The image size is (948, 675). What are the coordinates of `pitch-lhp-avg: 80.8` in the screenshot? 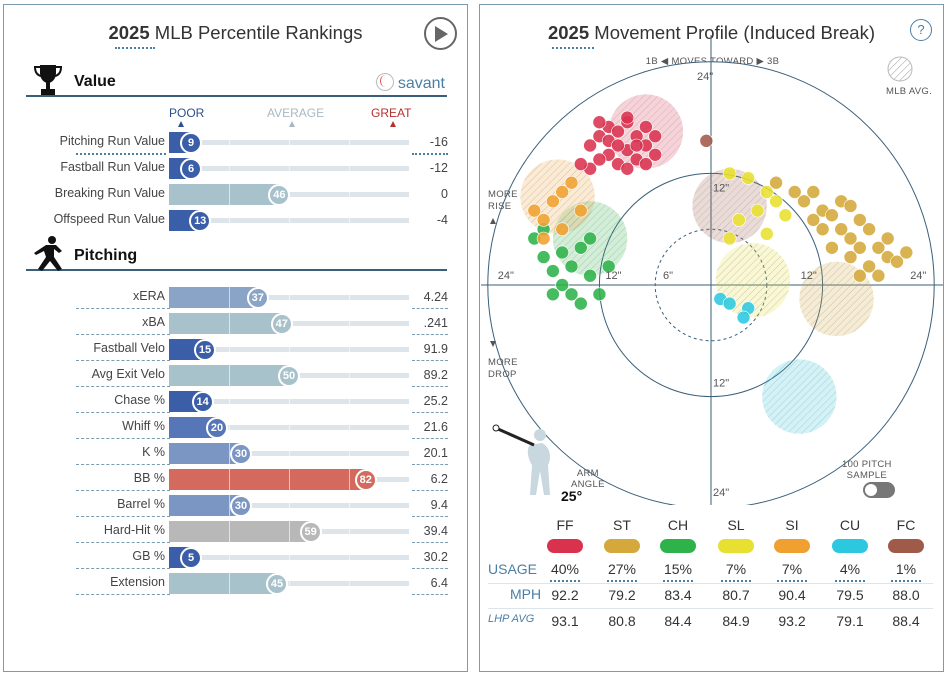 It's located at (622, 621).